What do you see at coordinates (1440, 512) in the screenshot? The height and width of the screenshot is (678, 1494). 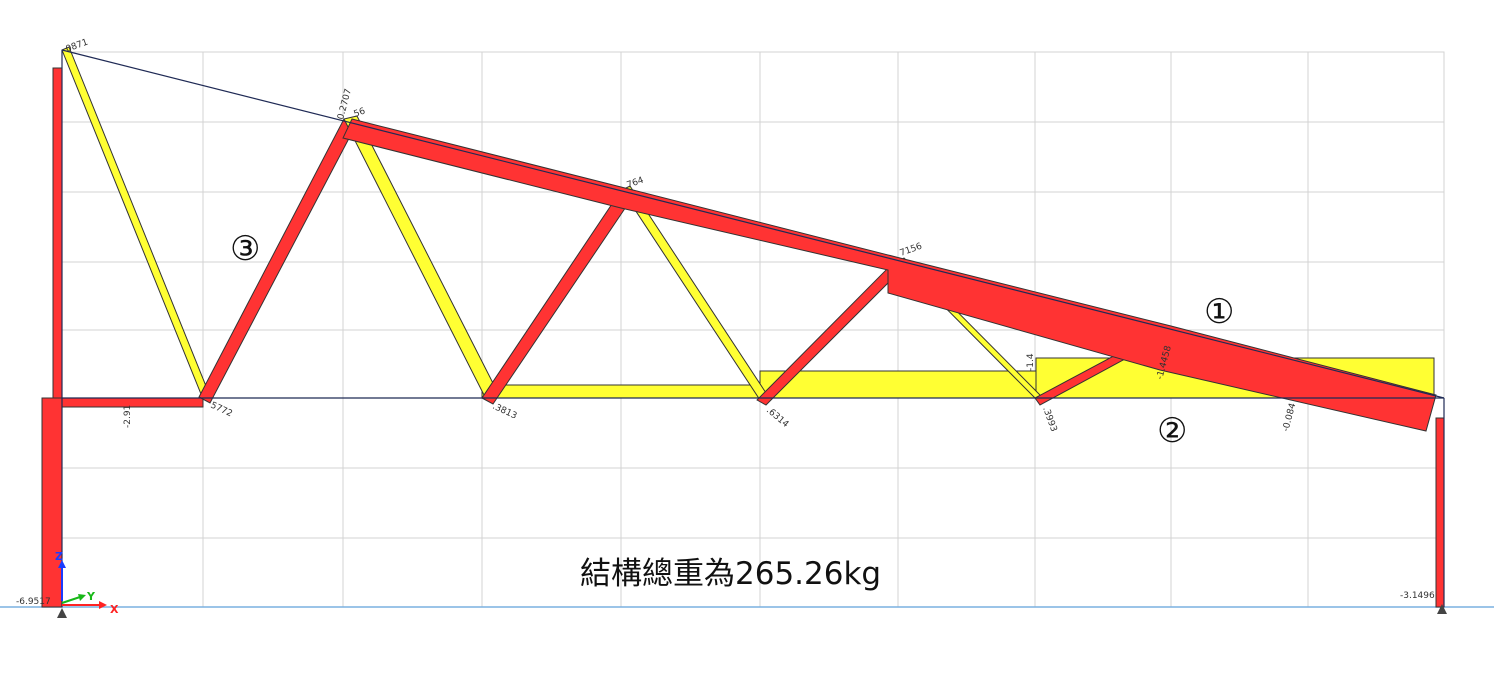 I see `right-column` at bounding box center [1440, 512].